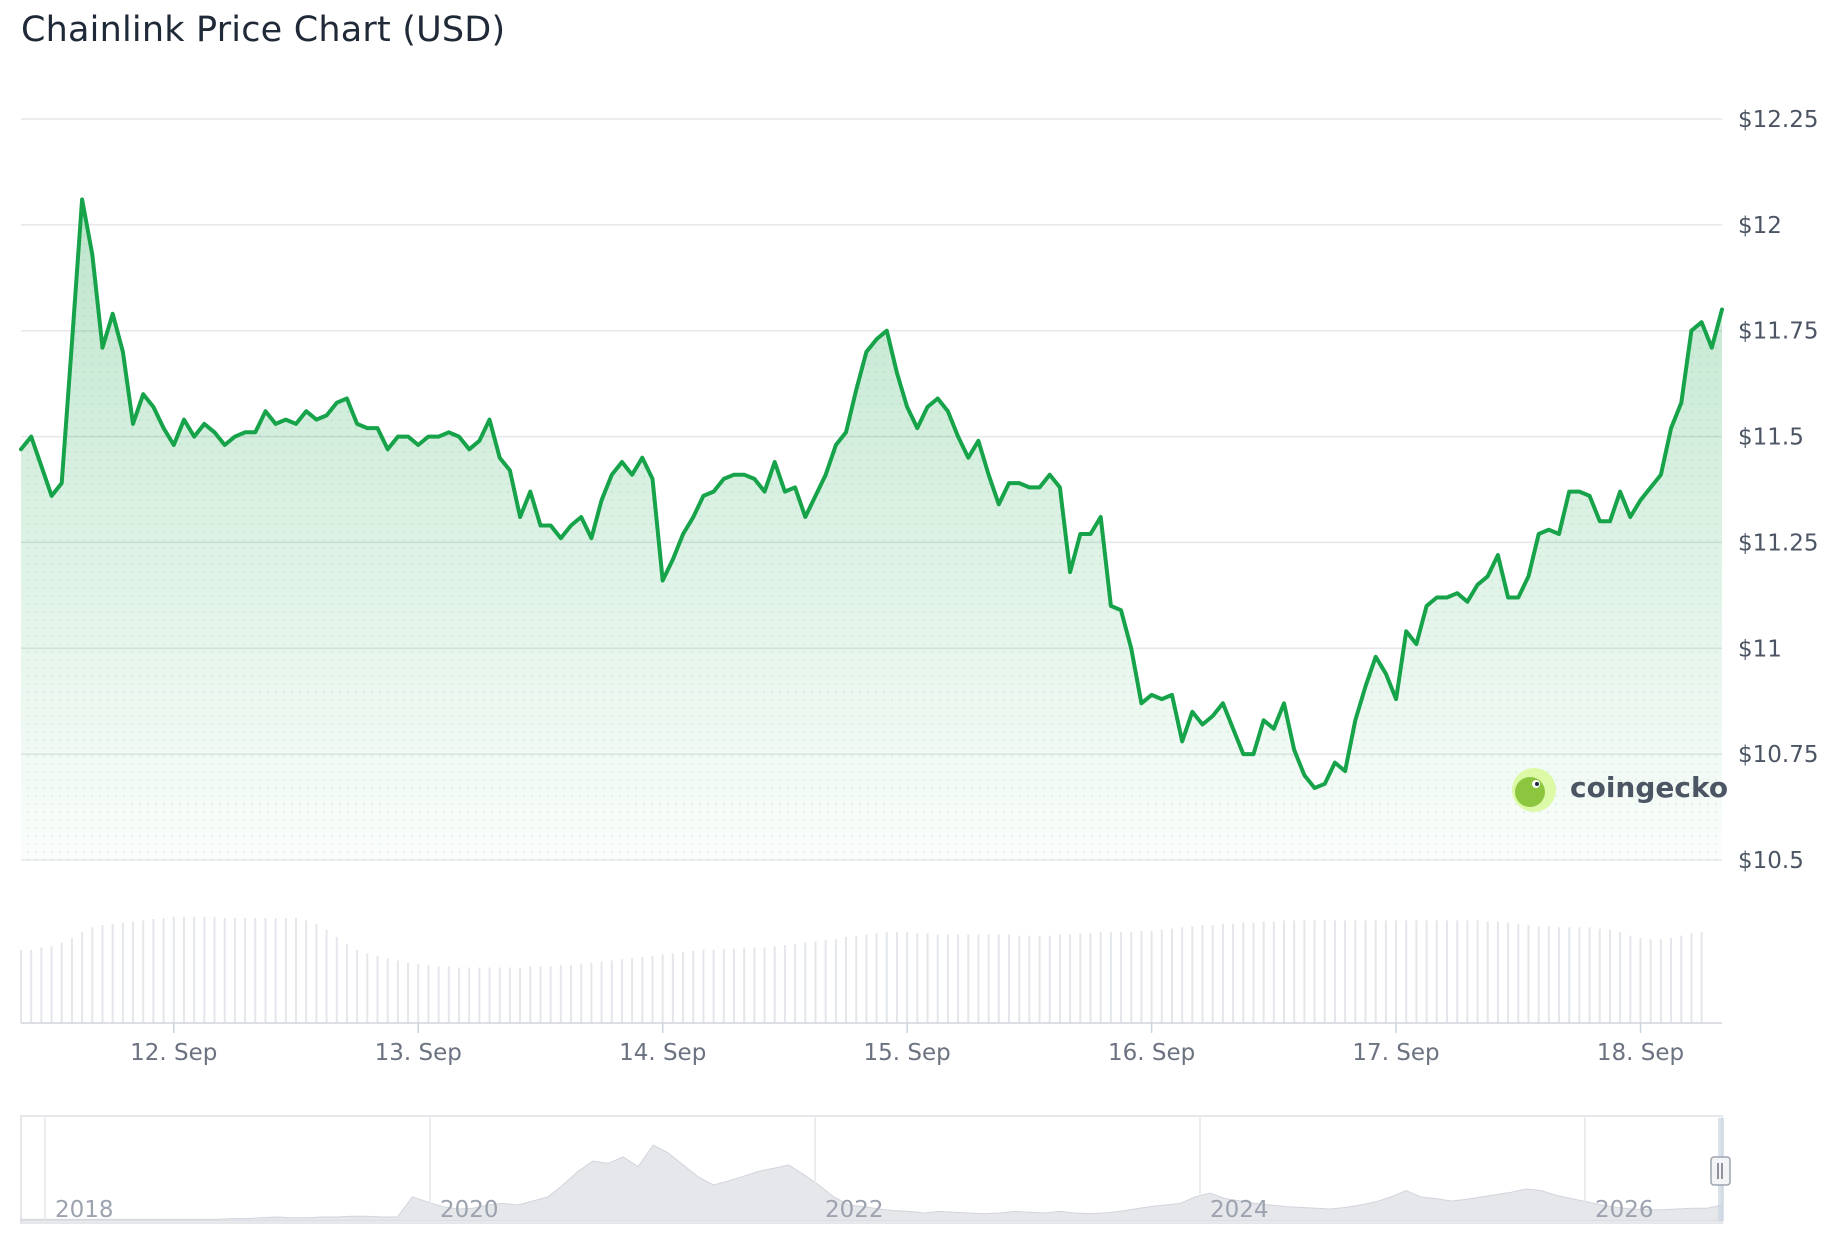 This screenshot has width=1824, height=1248. Describe the element at coordinates (1778, 332) in the screenshot. I see `y-tick-label: $11.75` at that location.